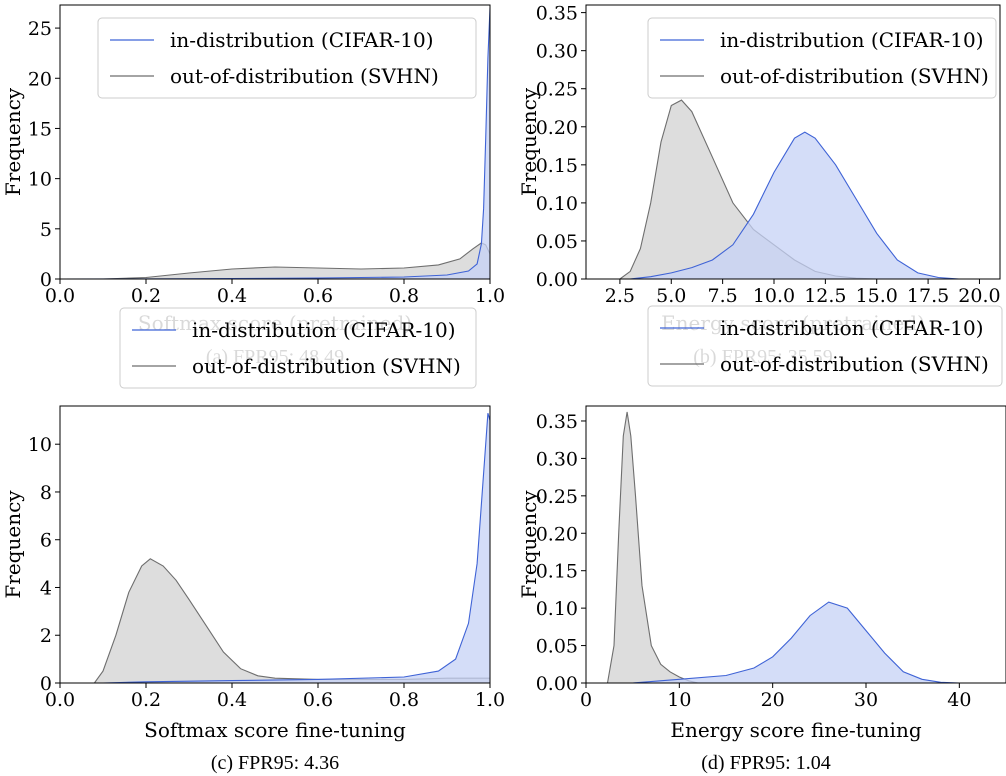 The width and height of the screenshot is (1006, 776). Describe the element at coordinates (877, 296) in the screenshot. I see `x-tick-label: 15.0` at that location.